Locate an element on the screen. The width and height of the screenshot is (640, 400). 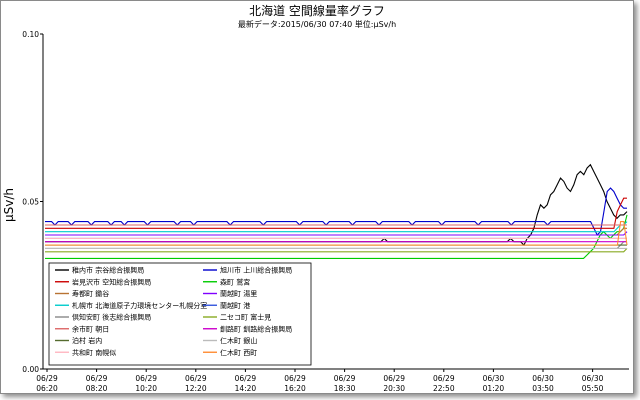
x-tick-time: 01:20 is located at coordinates (494, 388).